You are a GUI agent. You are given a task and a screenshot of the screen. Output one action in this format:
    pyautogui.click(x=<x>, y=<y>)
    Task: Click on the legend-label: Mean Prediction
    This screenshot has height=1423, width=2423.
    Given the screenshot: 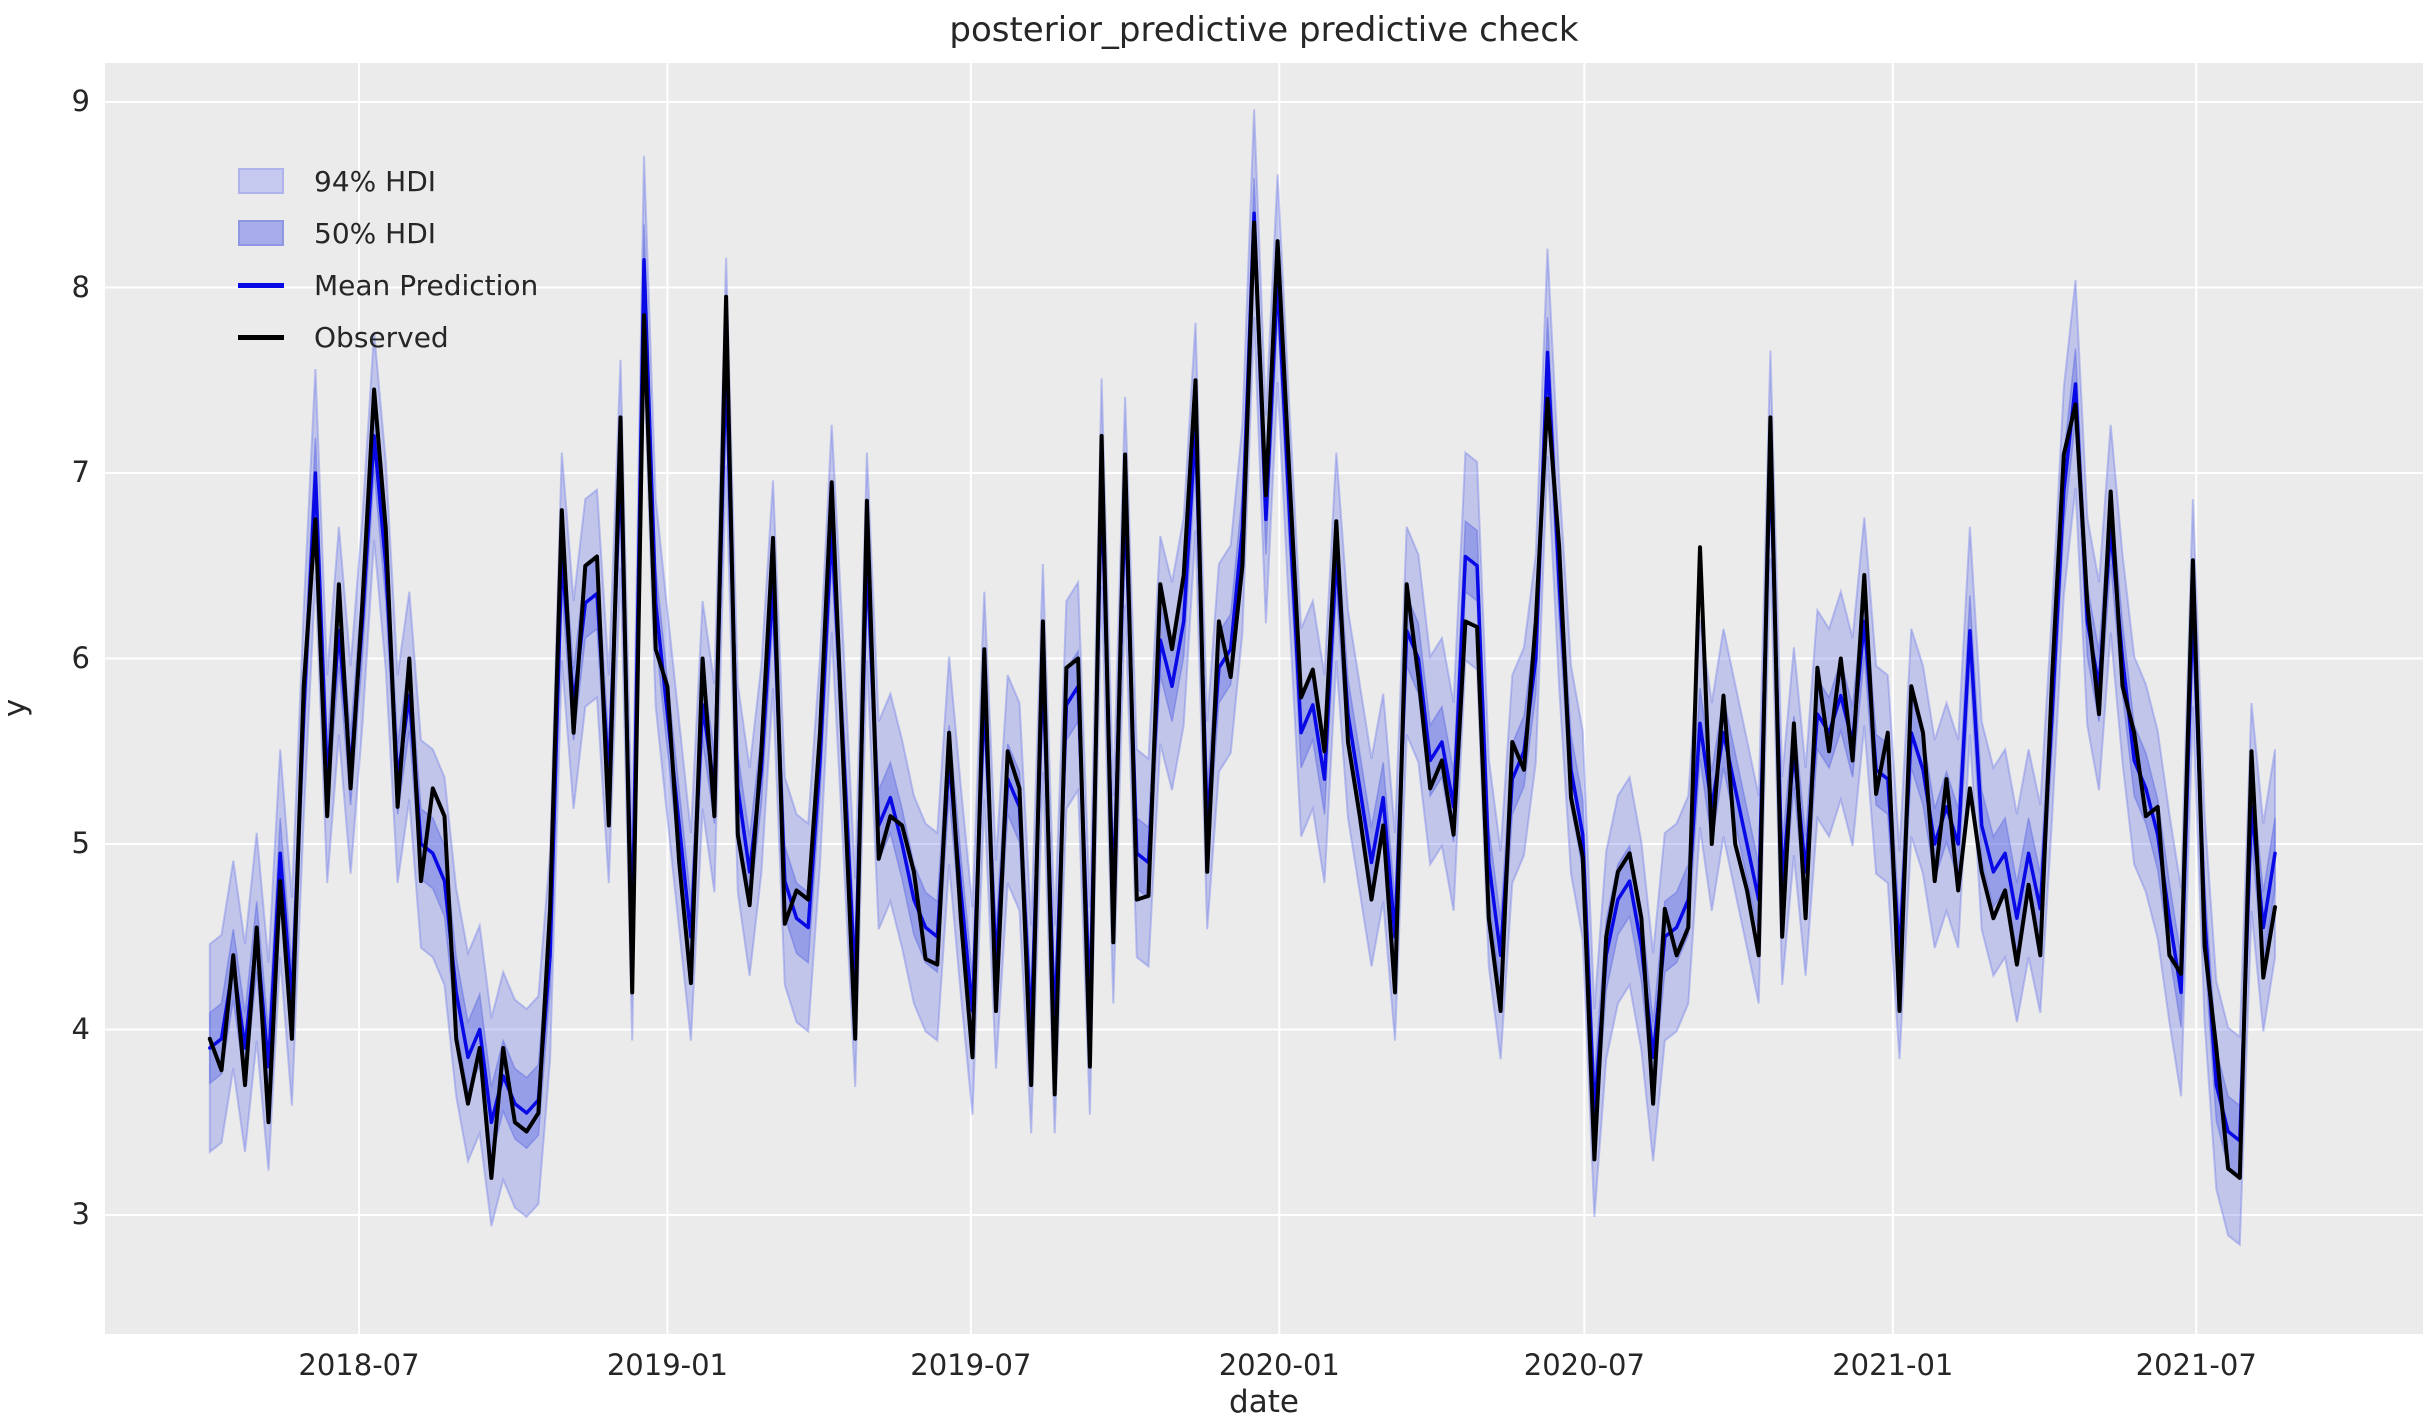 What is the action you would take?
    pyautogui.click(x=426, y=285)
    